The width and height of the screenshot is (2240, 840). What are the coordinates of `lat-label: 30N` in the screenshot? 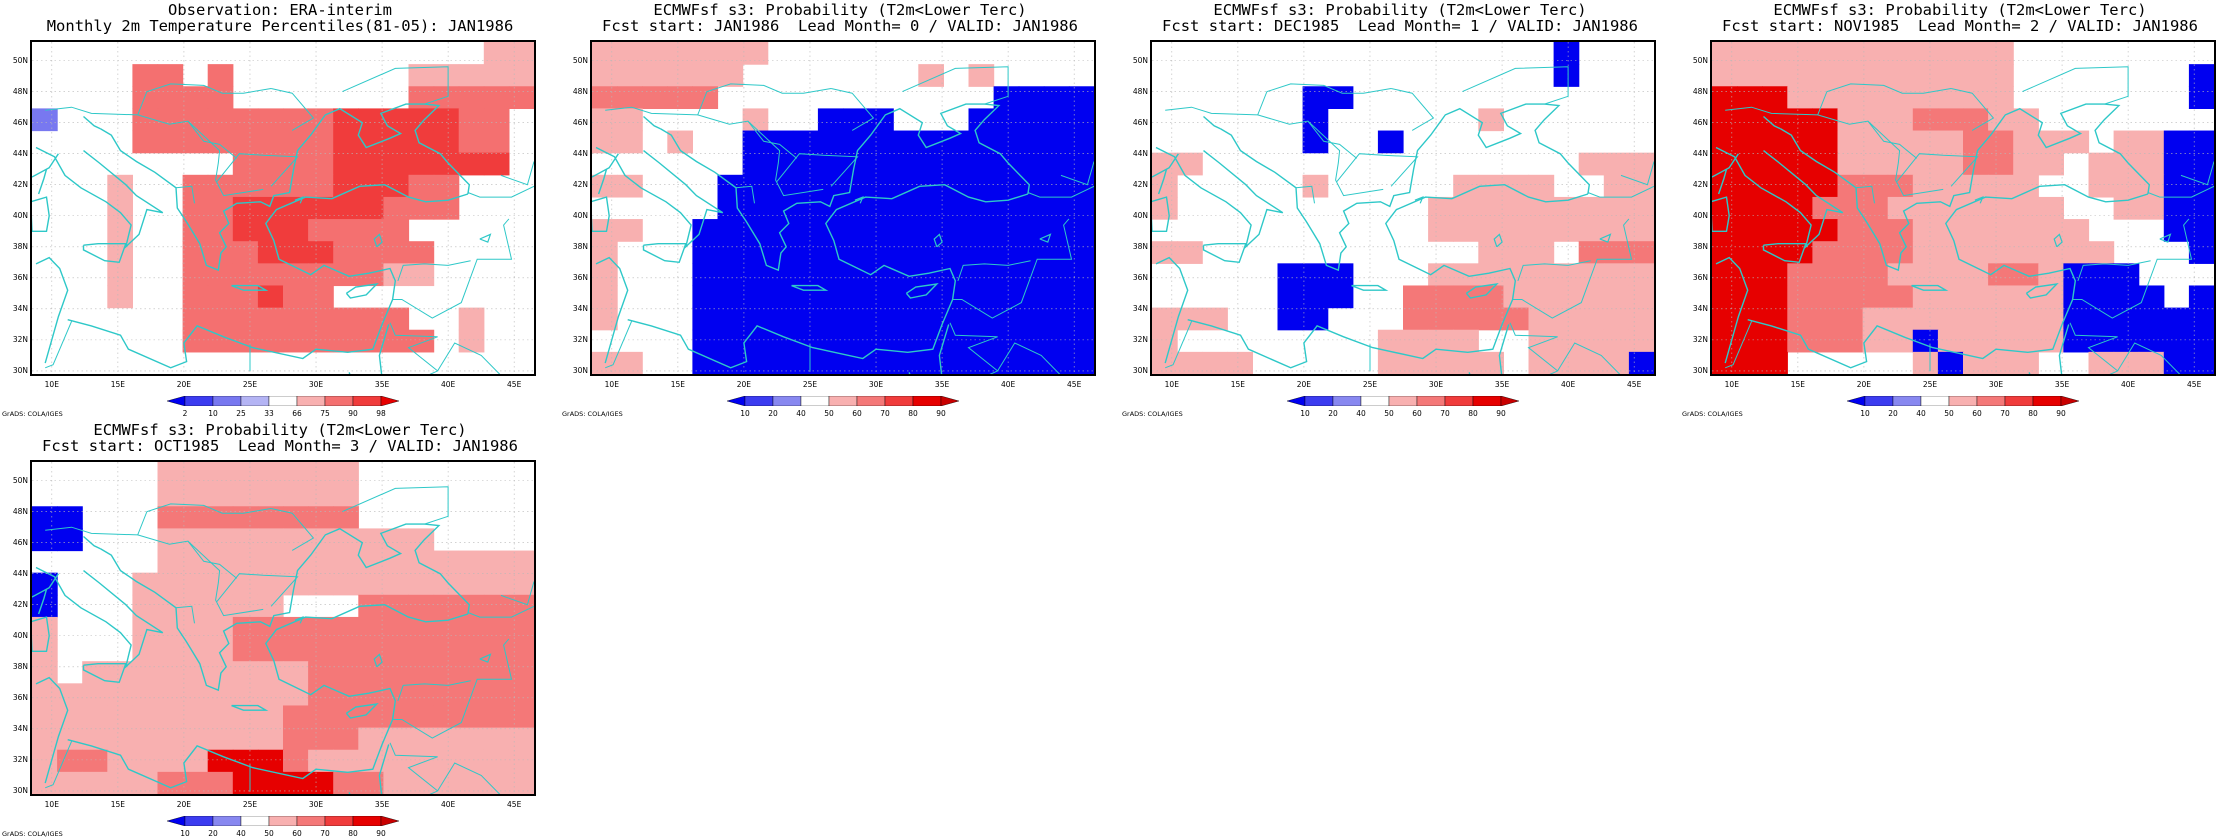 It's located at (1140, 370).